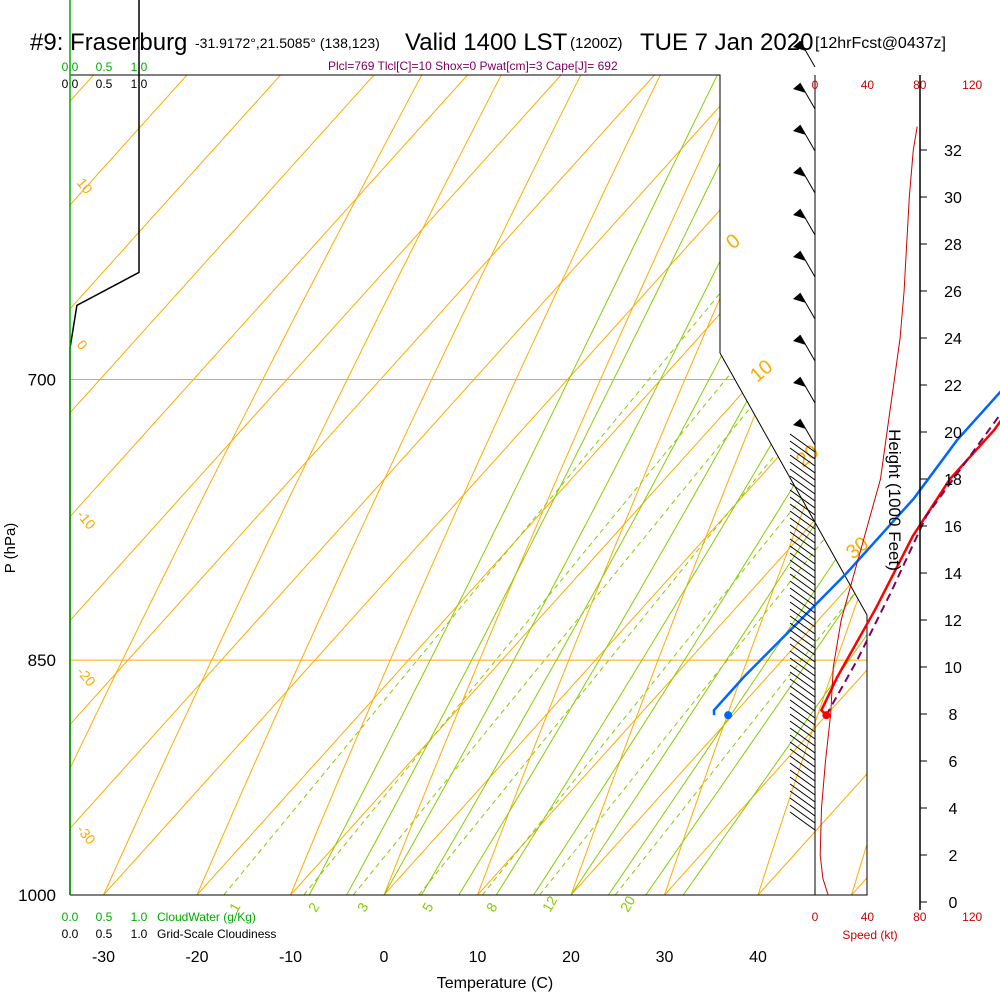  Describe the element at coordinates (758, 957) in the screenshot. I see `temperature-tick-label: 40` at that location.